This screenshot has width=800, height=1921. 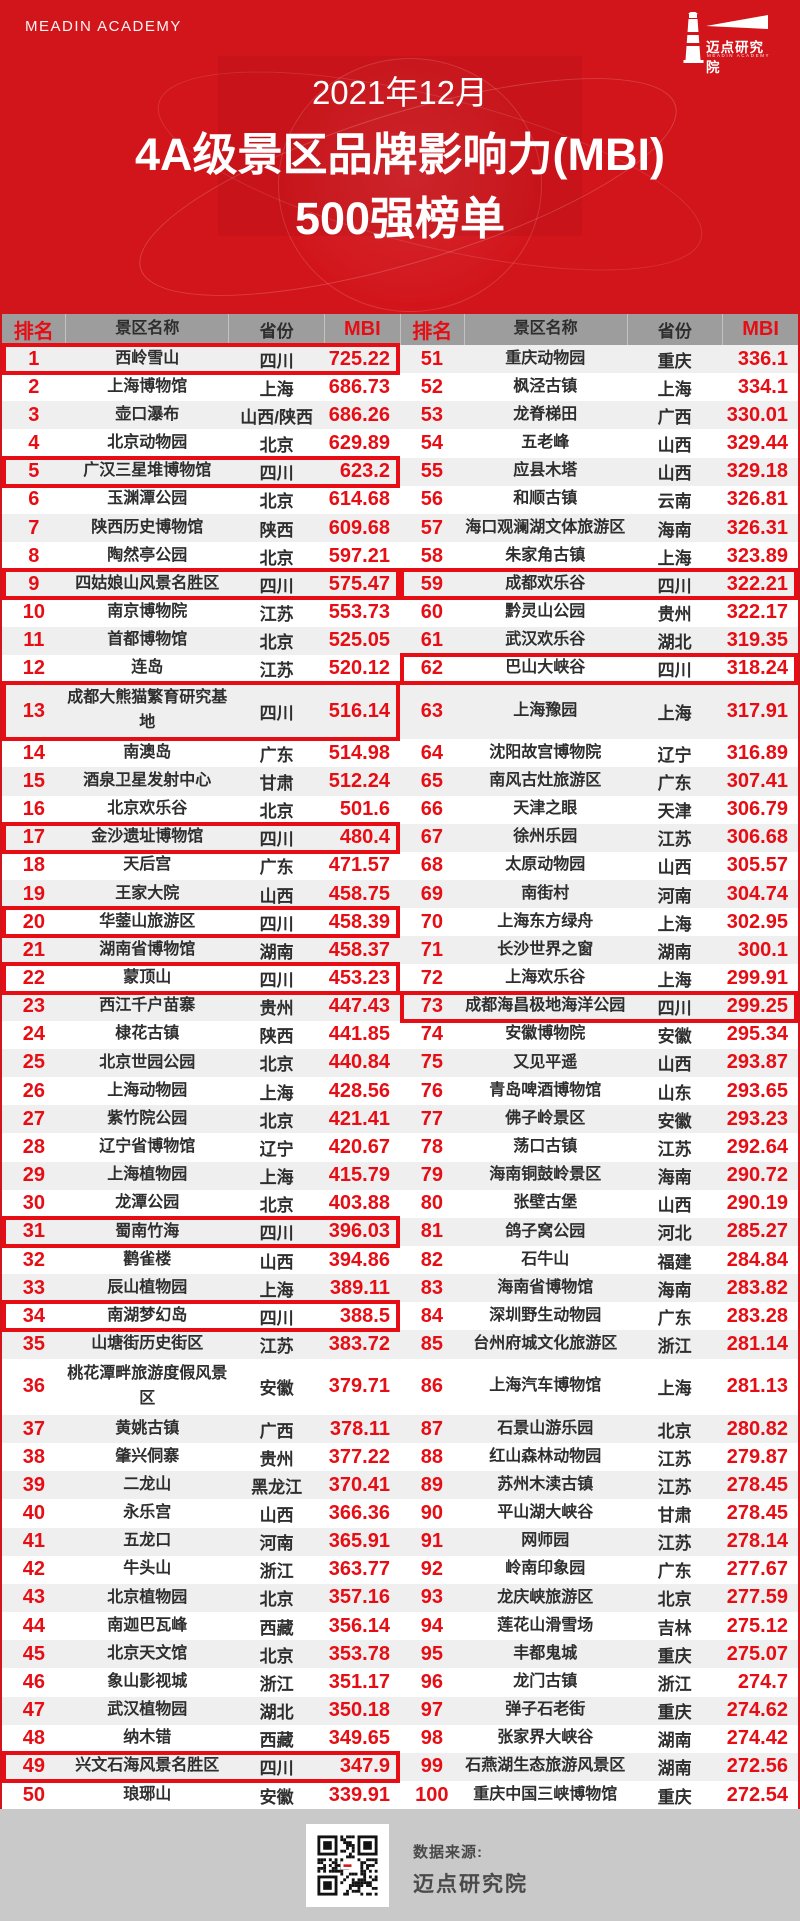 What do you see at coordinates (201, 922) in the screenshot?
I see `ranking-entry: 20 华蓥山旅游区 四川 458.39` at bounding box center [201, 922].